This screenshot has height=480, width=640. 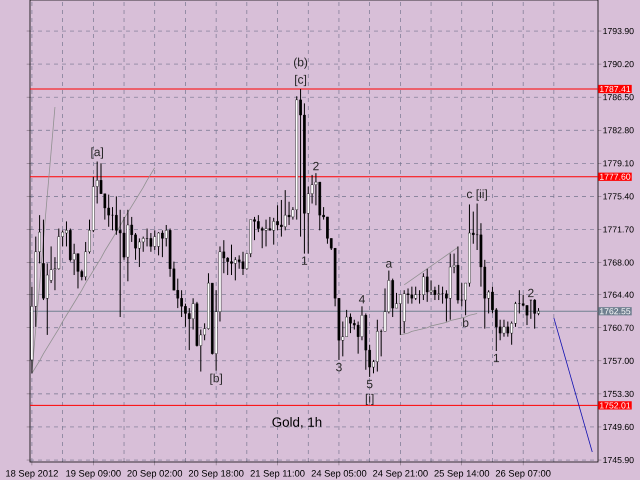 What do you see at coordinates (618, 262) in the screenshot?
I see `y-tick-label: 1768.00` at bounding box center [618, 262].